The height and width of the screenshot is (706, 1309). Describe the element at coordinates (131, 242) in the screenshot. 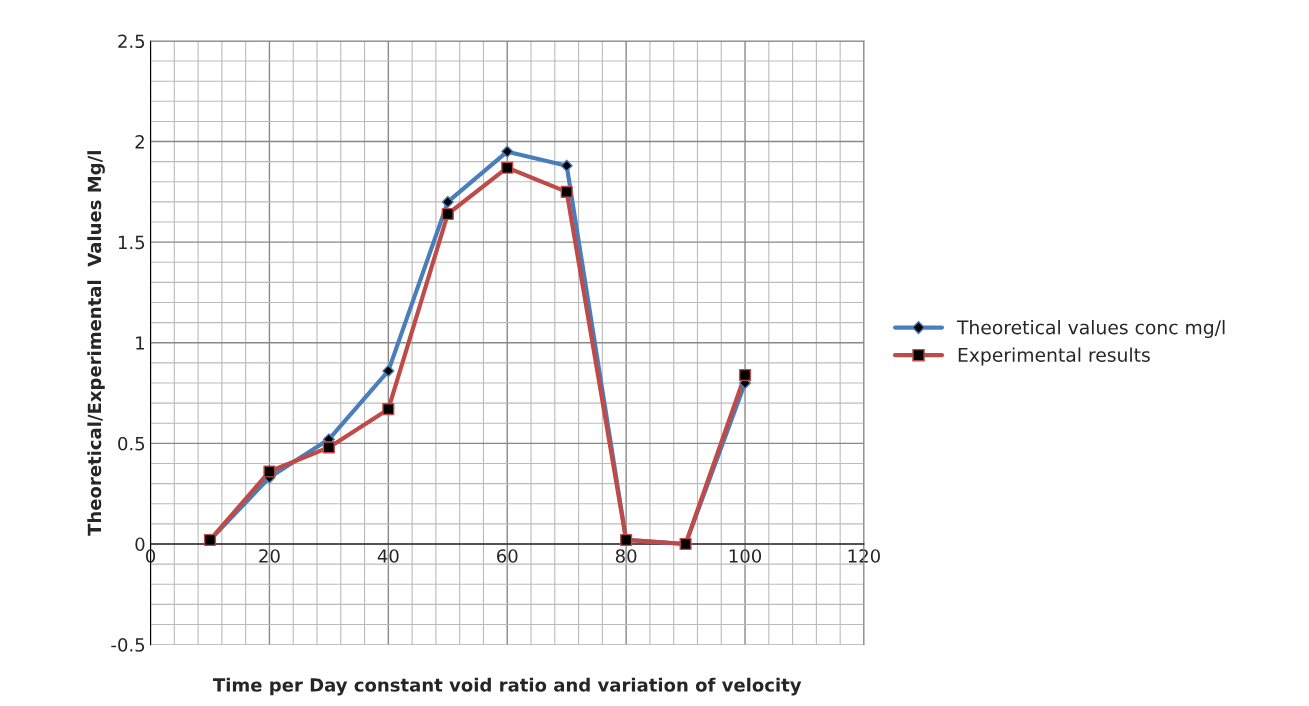

I see `y-tick-label: 1.5` at that location.